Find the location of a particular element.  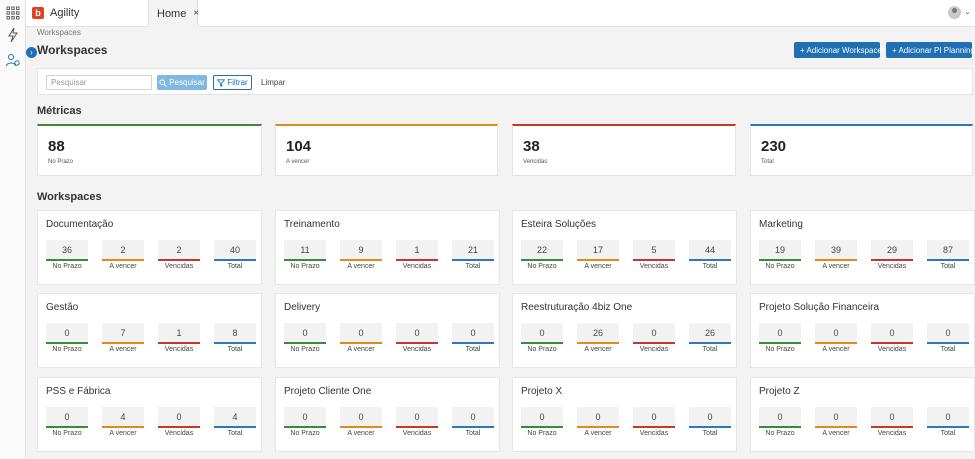

tab-home: Home × is located at coordinates (174, 13).